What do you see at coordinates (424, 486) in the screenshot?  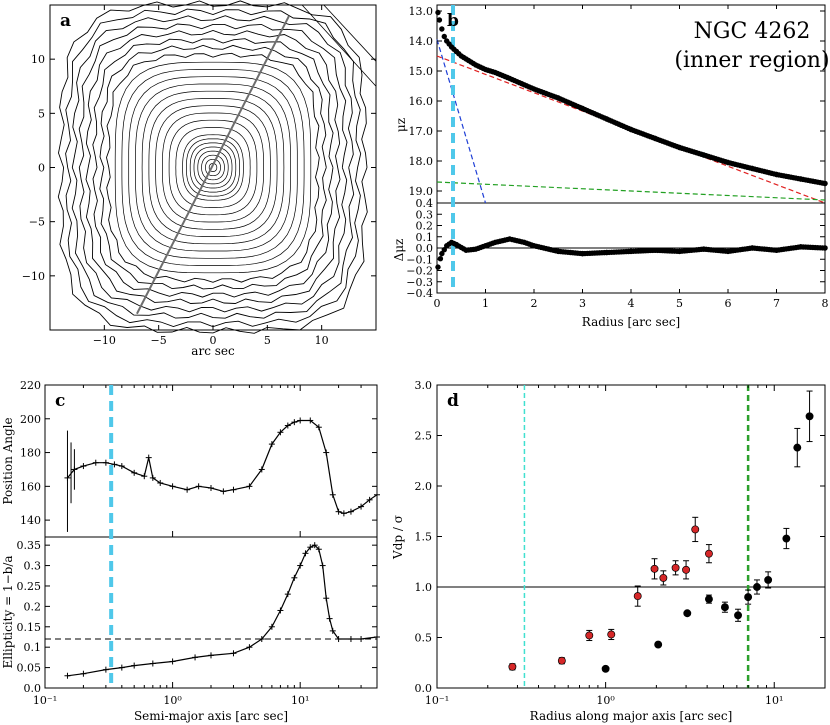 I see `y-tick-label: 2.0` at bounding box center [424, 486].